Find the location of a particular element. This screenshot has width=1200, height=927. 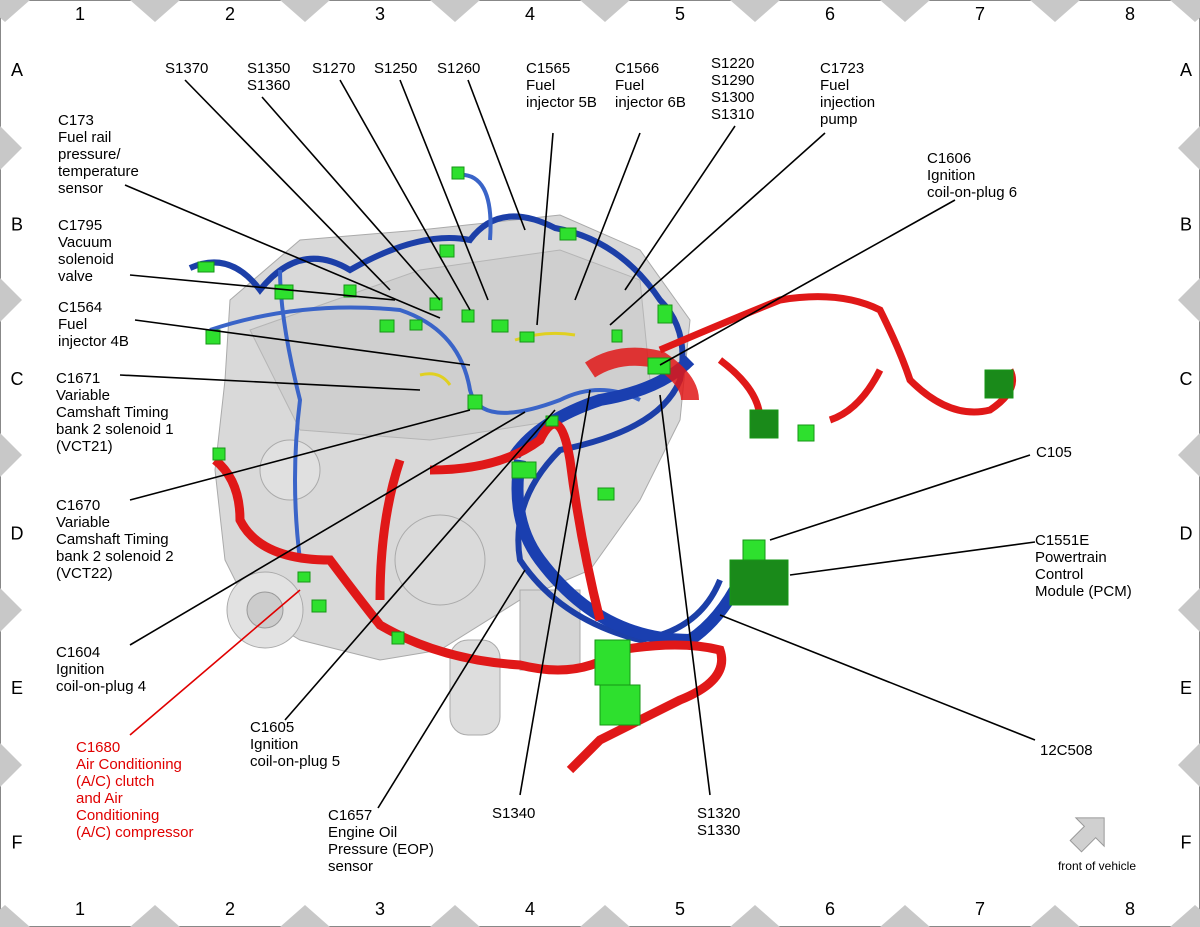

front-arrow is located at coordinates (1087, 835).